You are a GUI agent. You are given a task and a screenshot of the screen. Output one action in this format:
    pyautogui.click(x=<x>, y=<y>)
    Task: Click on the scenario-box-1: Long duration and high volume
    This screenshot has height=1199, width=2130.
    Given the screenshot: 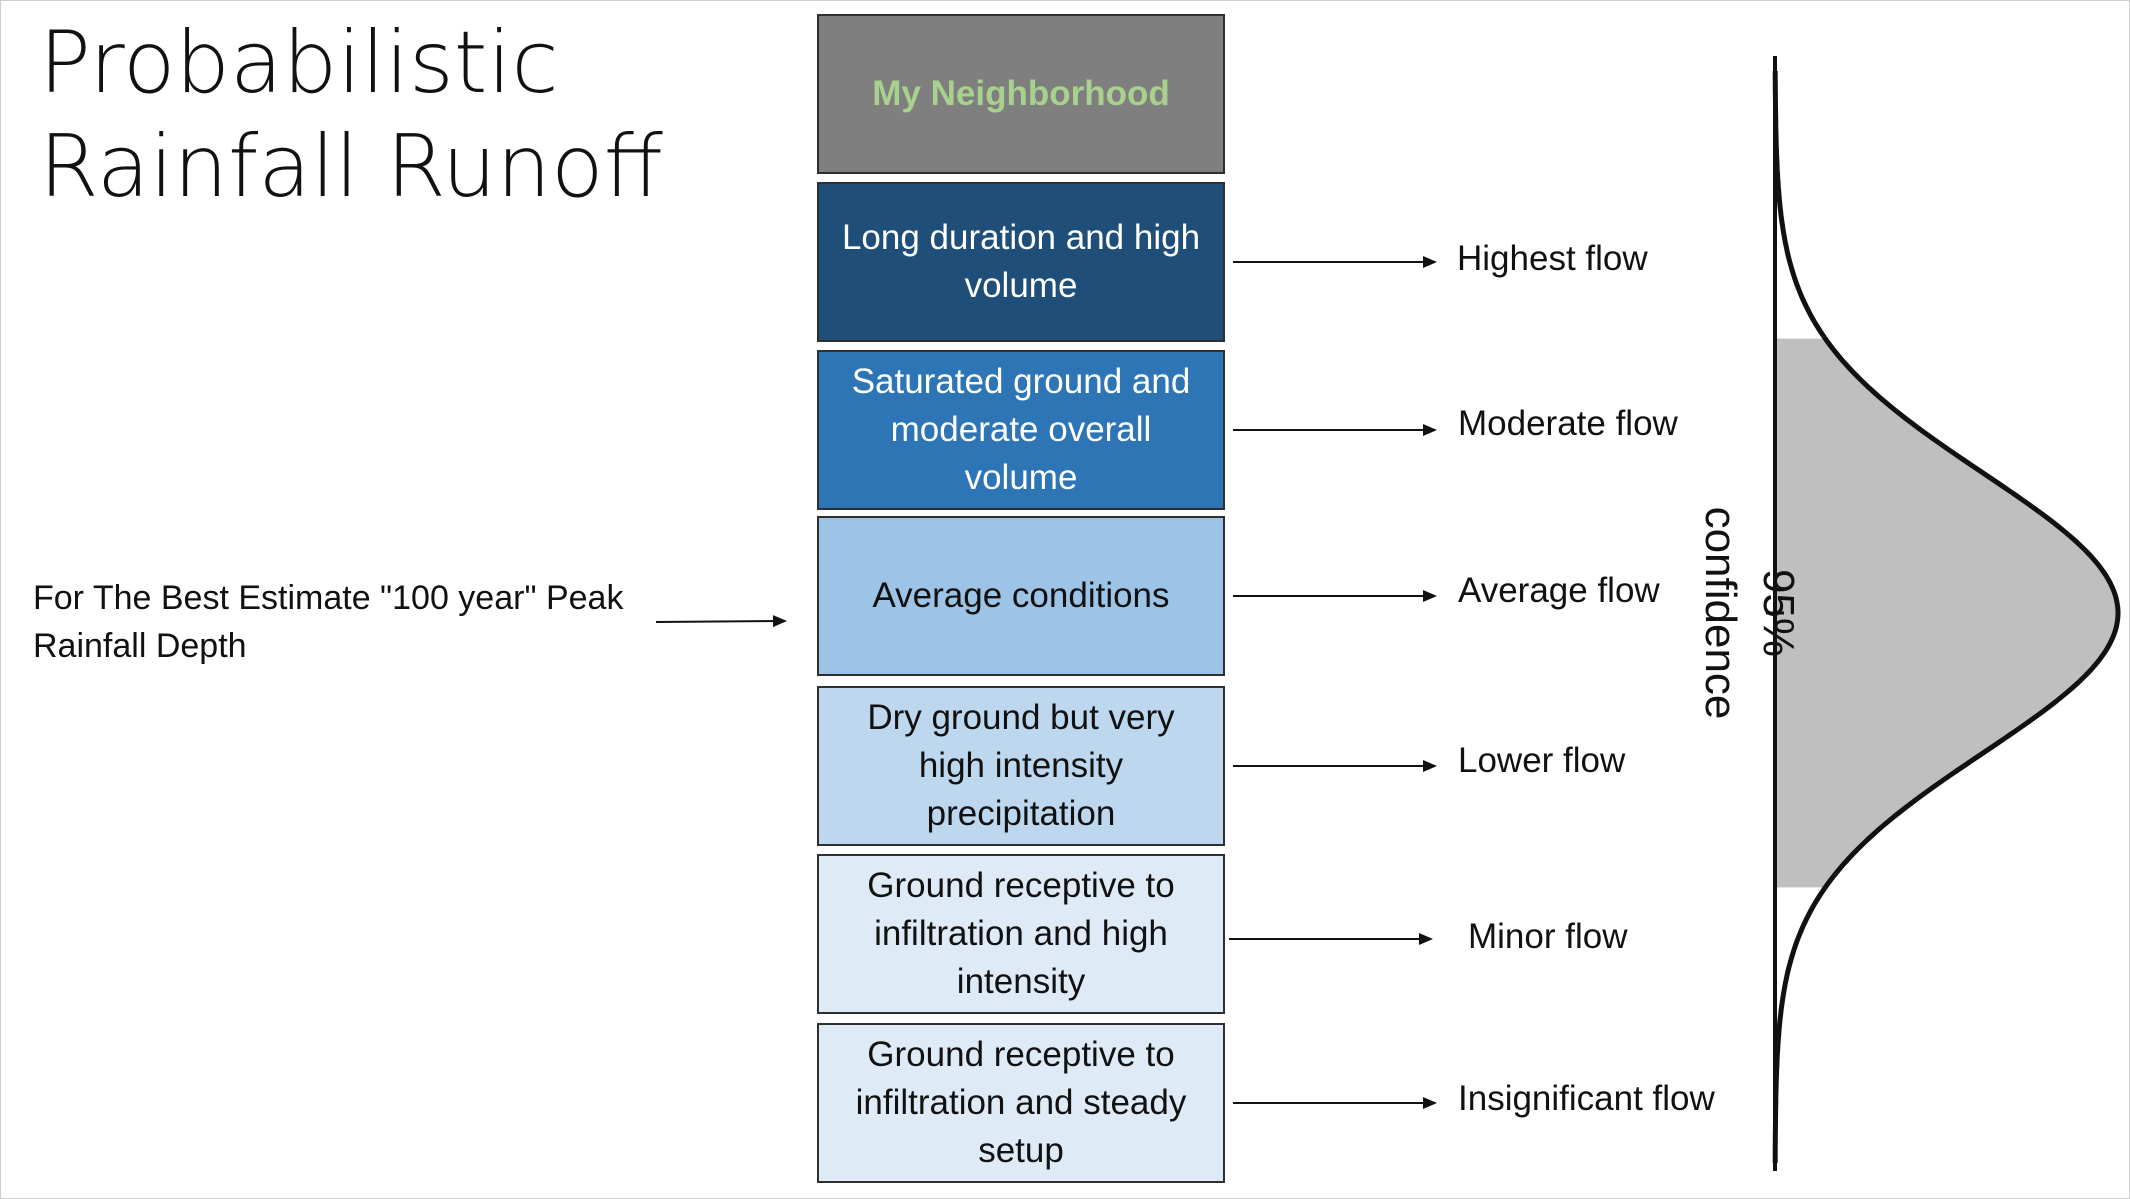 What is the action you would take?
    pyautogui.click(x=1021, y=262)
    